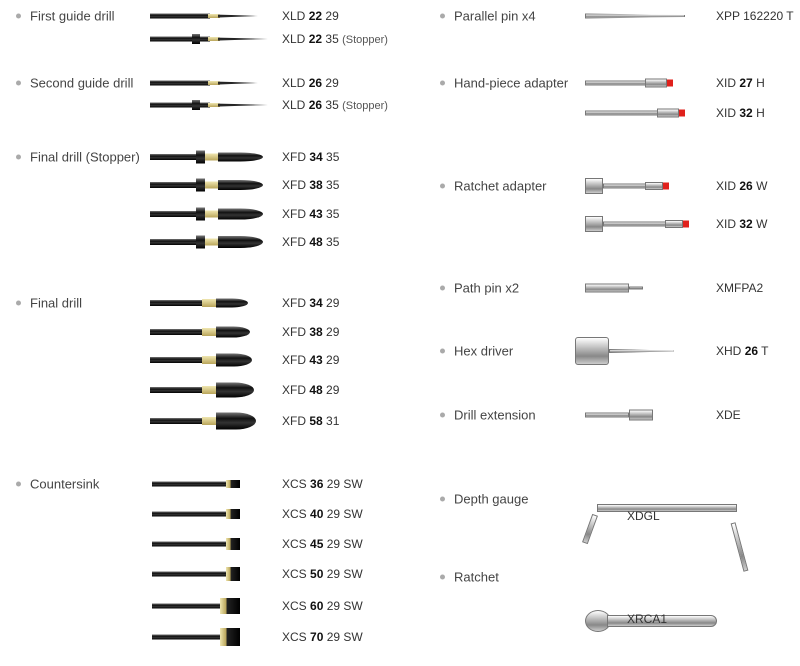 Image resolution: width=800 pixels, height=666 pixels. What do you see at coordinates (488, 16) in the screenshot?
I see `group-label: Parallel pin x4` at bounding box center [488, 16].